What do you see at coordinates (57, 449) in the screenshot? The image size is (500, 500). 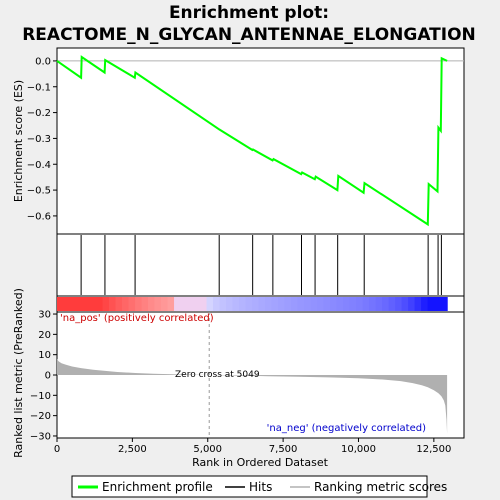 I see `x-tick-label: 0` at bounding box center [57, 449].